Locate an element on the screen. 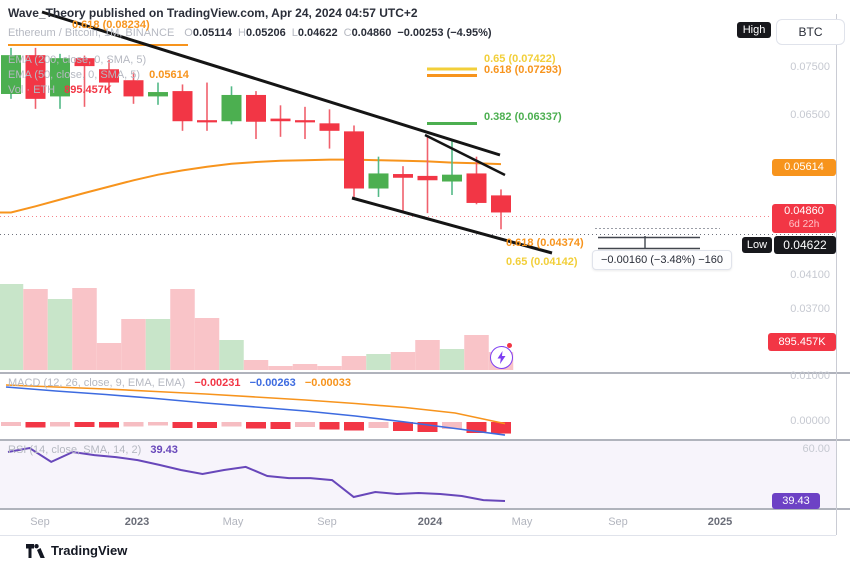 This screenshot has height=567, width=850. rsi-axis-badge: 39.43 is located at coordinates (796, 501).